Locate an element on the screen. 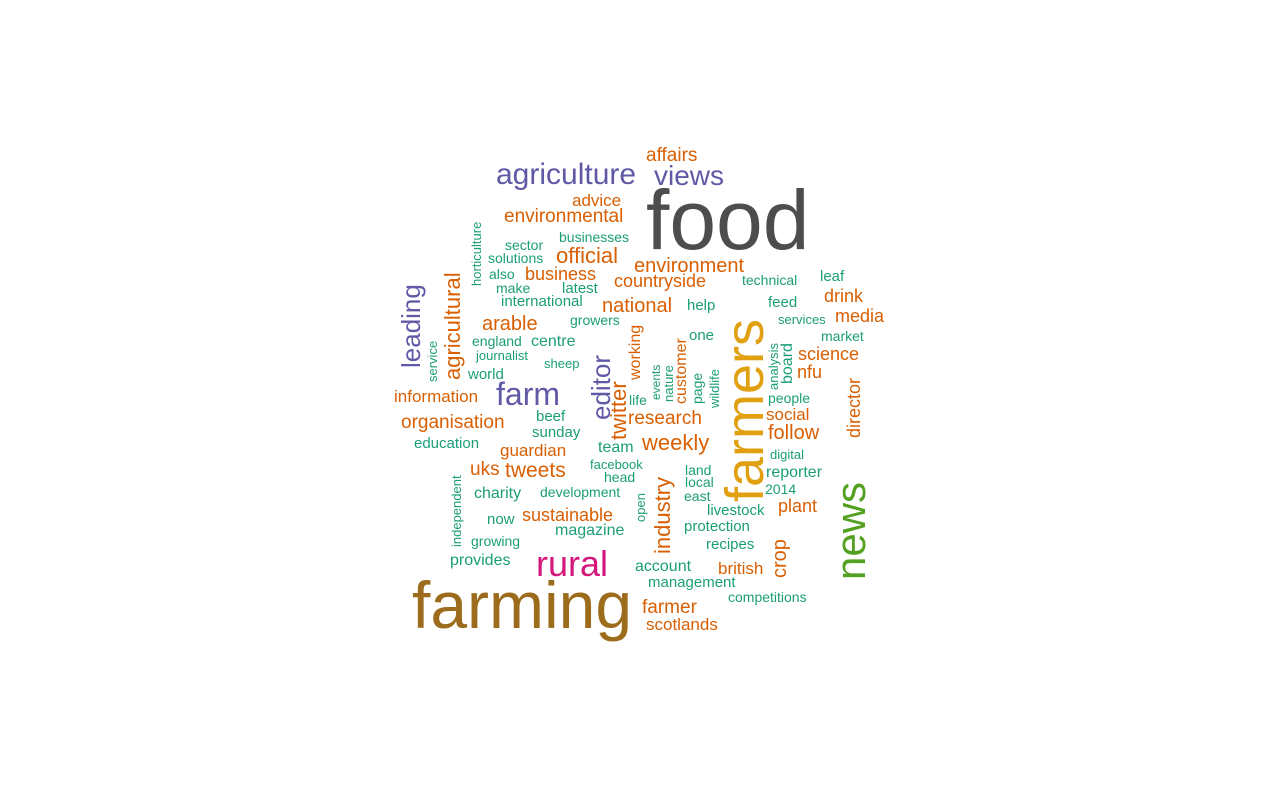 The height and width of the screenshot is (800, 1280). word-advice: advice is located at coordinates (597, 200).